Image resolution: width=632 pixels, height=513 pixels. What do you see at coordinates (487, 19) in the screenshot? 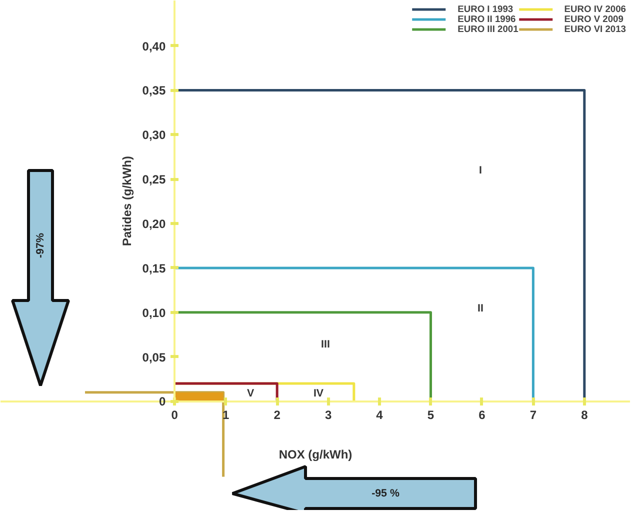
I see `legend-label: EURO II 1996` at bounding box center [487, 19].